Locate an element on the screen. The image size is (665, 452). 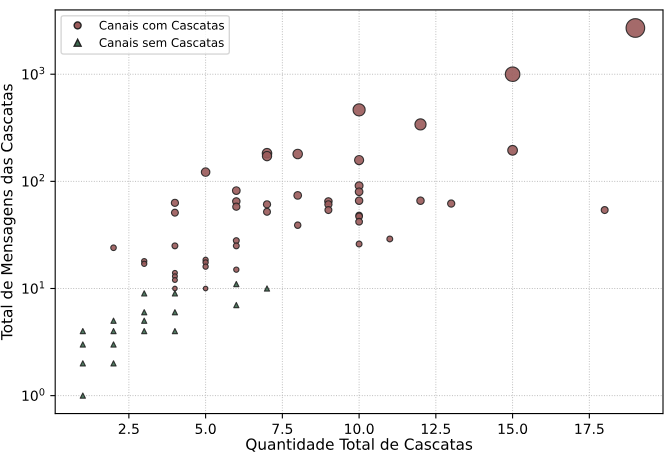
y-axis-title: Total de Mensagens das Cascatas is located at coordinates (8, 212).